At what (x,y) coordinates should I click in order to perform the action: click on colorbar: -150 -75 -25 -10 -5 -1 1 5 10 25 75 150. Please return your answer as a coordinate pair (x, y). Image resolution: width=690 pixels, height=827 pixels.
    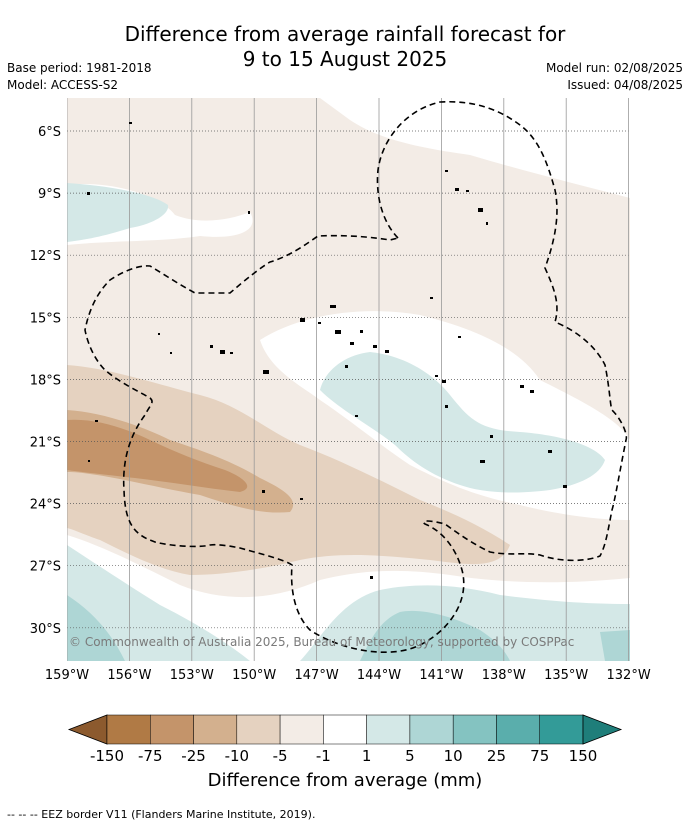
    Looking at the image, I should click on (345, 739).